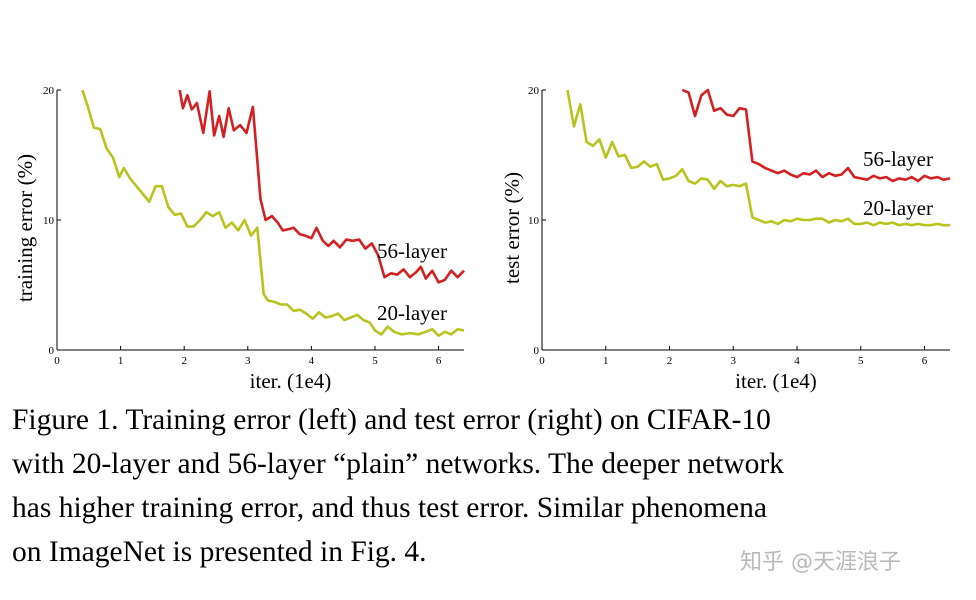  I want to click on caption-line: on ImageNet is presented in Fig. 4., so click(219, 552).